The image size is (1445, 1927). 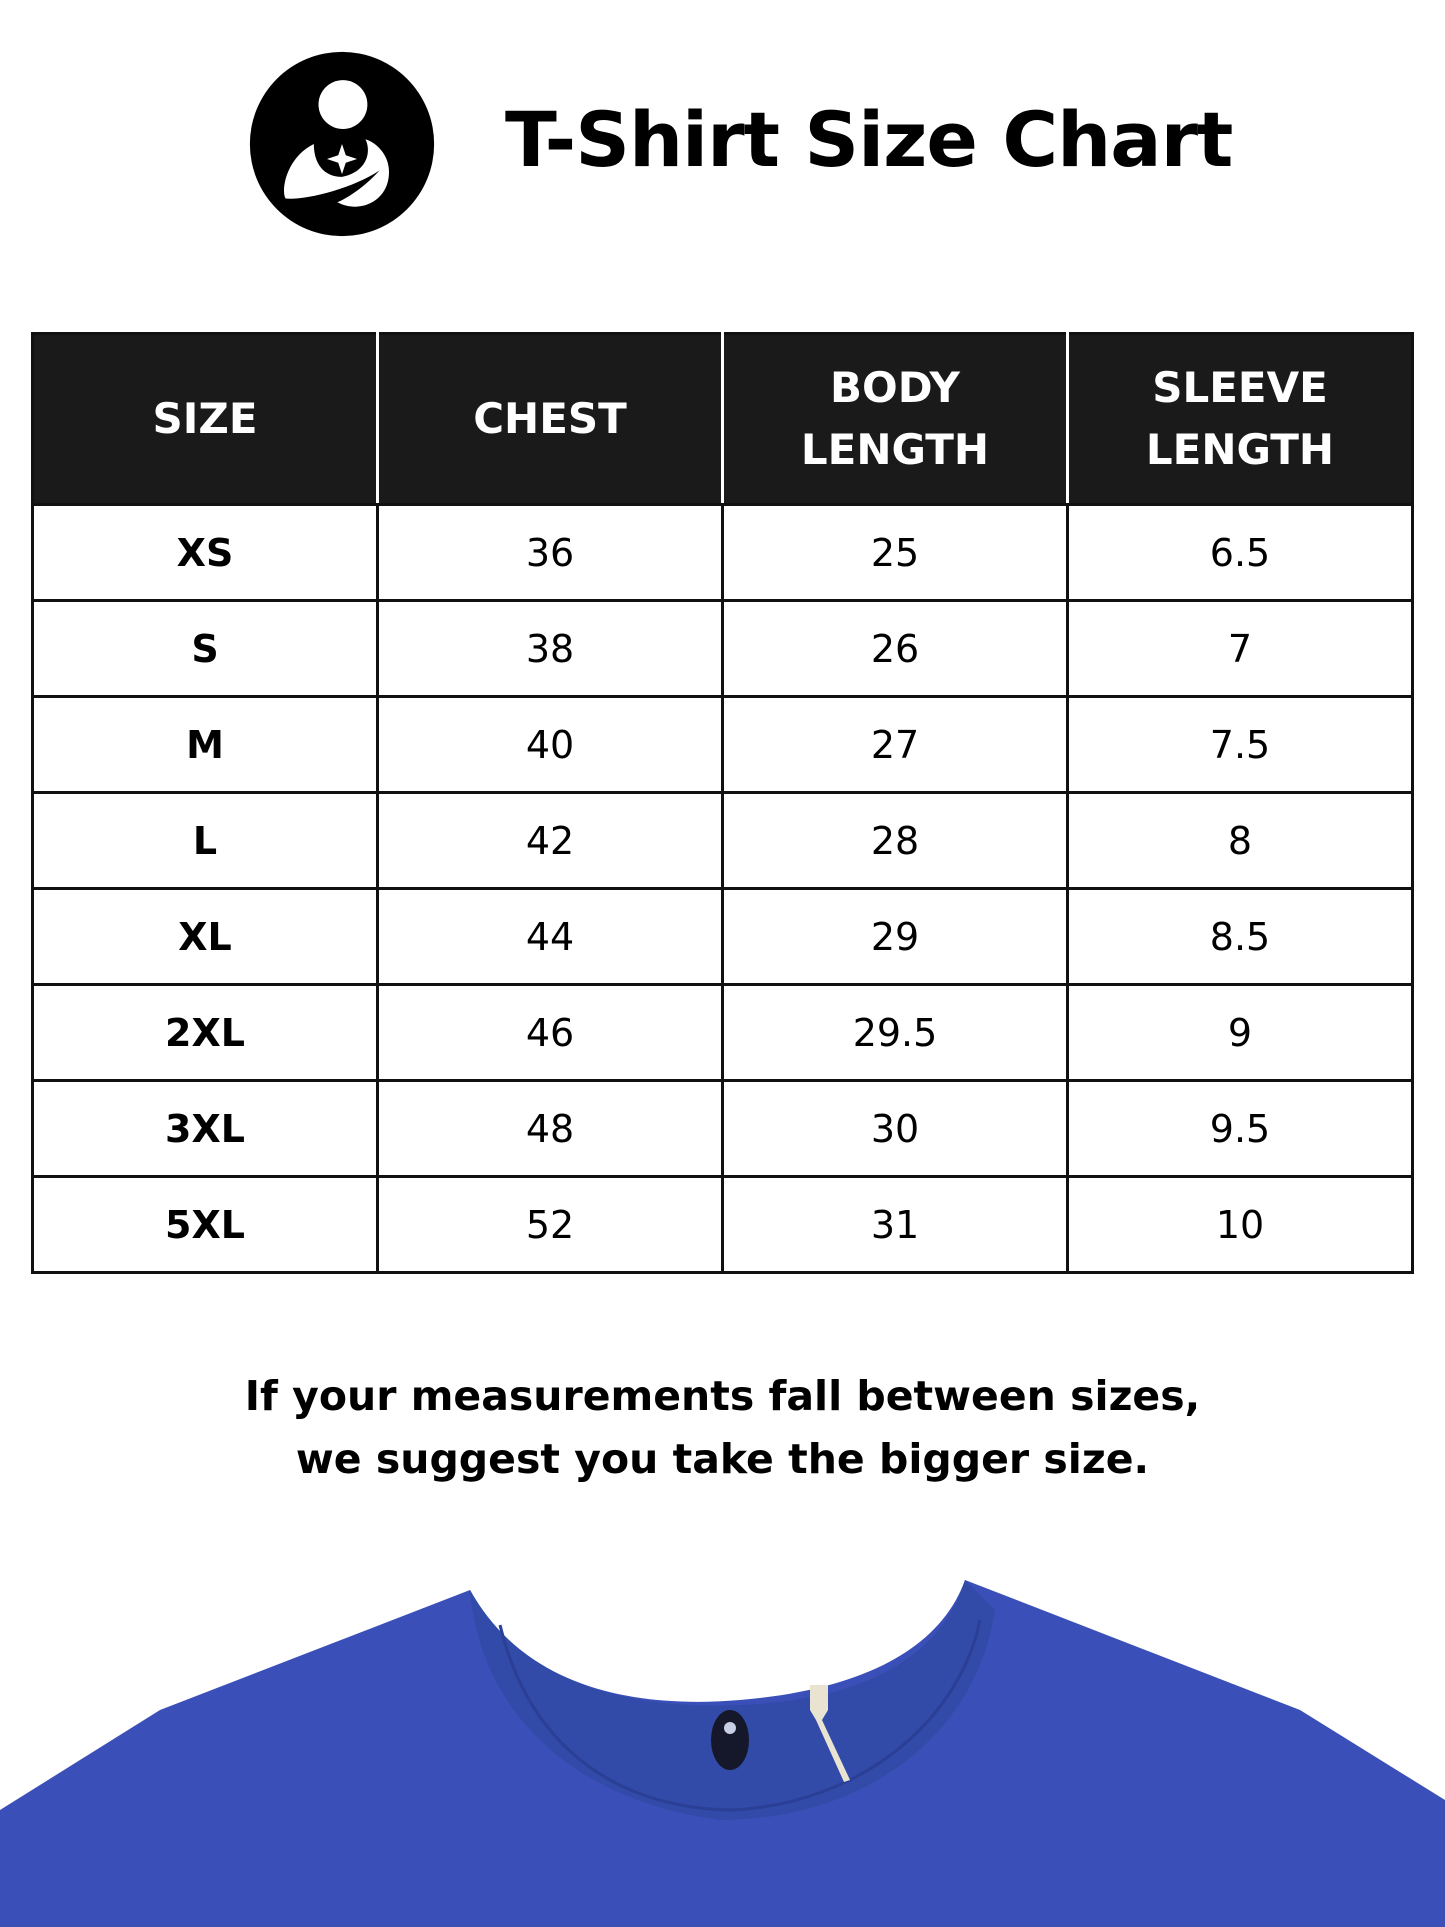 What do you see at coordinates (1240, 552) in the screenshot?
I see `measurement-cell: 6.5` at bounding box center [1240, 552].